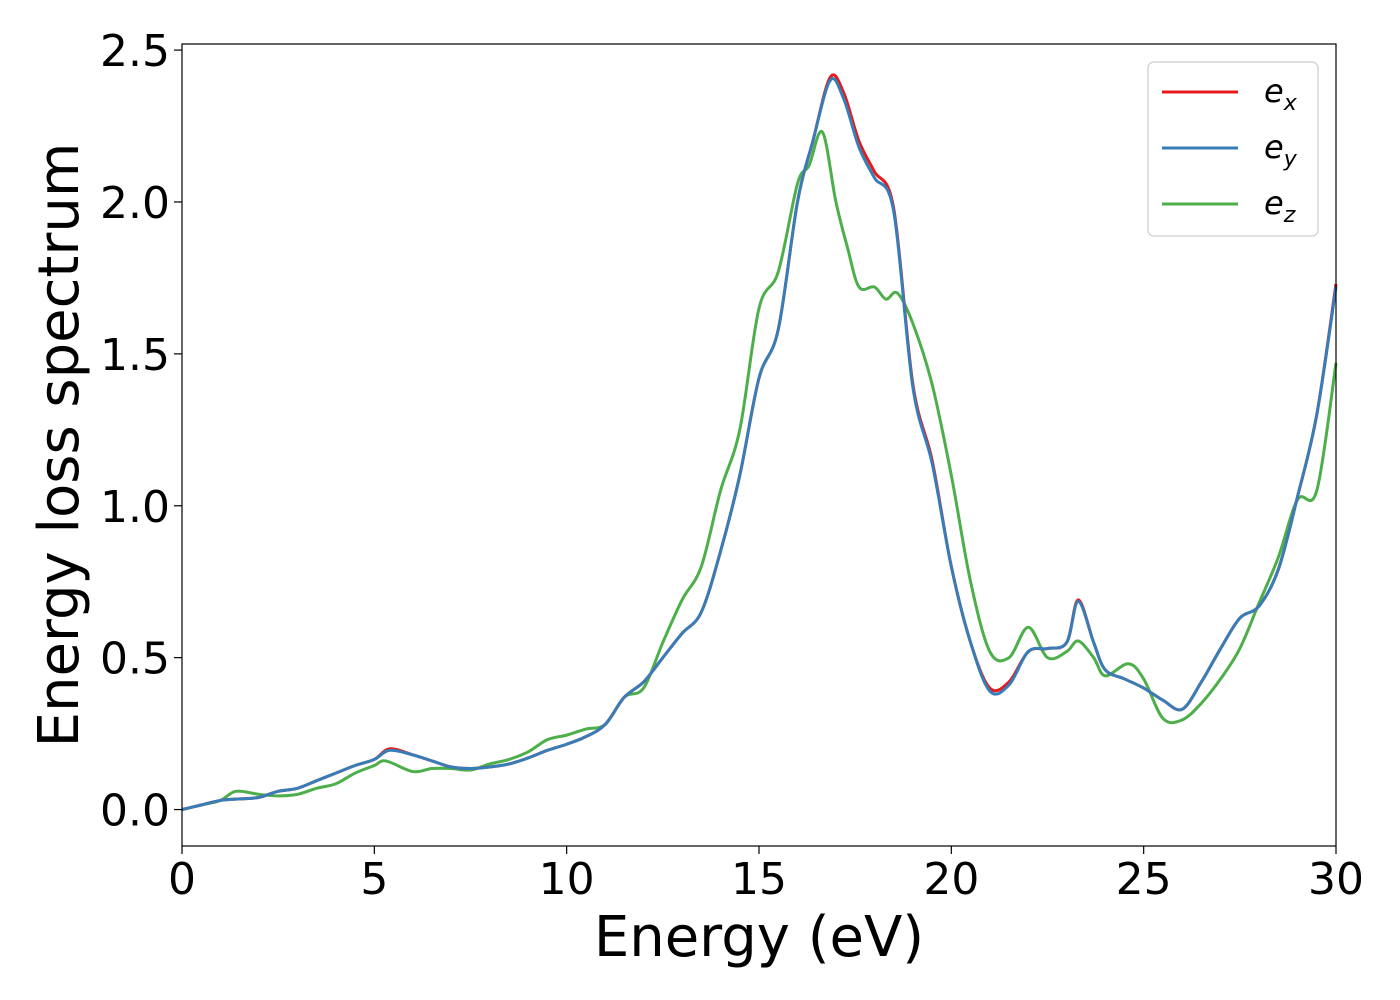  Describe the element at coordinates (135, 355) in the screenshot. I see `y-tick-label: 1.5` at that location.